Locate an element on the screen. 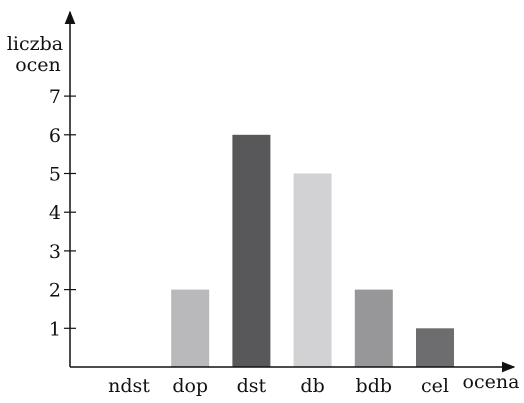 The width and height of the screenshot is (524, 403). x-label-cel: cel is located at coordinates (435, 386).